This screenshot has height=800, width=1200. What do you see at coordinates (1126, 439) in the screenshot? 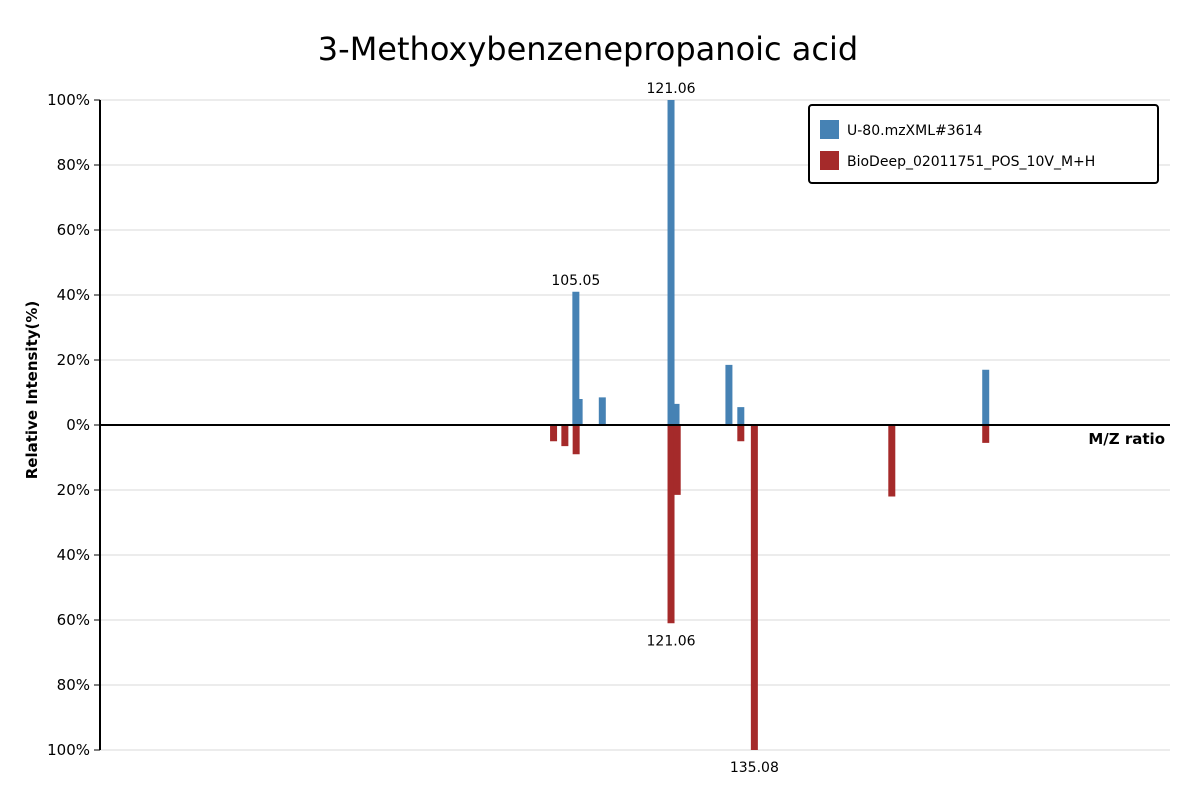
I see `x-axis-title: M/Z ratio` at bounding box center [1126, 439].